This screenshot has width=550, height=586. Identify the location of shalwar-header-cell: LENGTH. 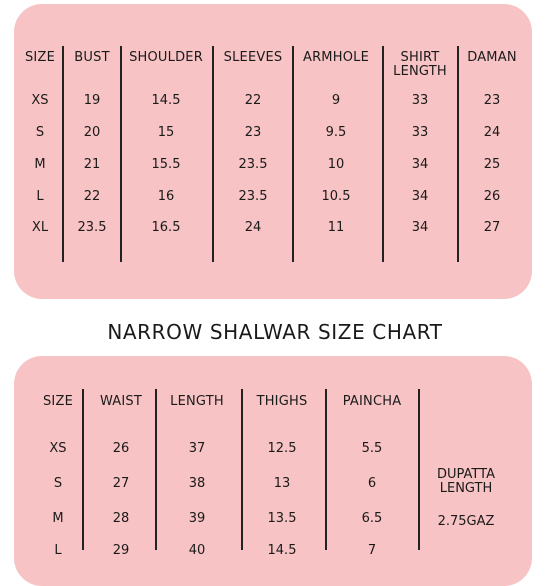
(197, 401).